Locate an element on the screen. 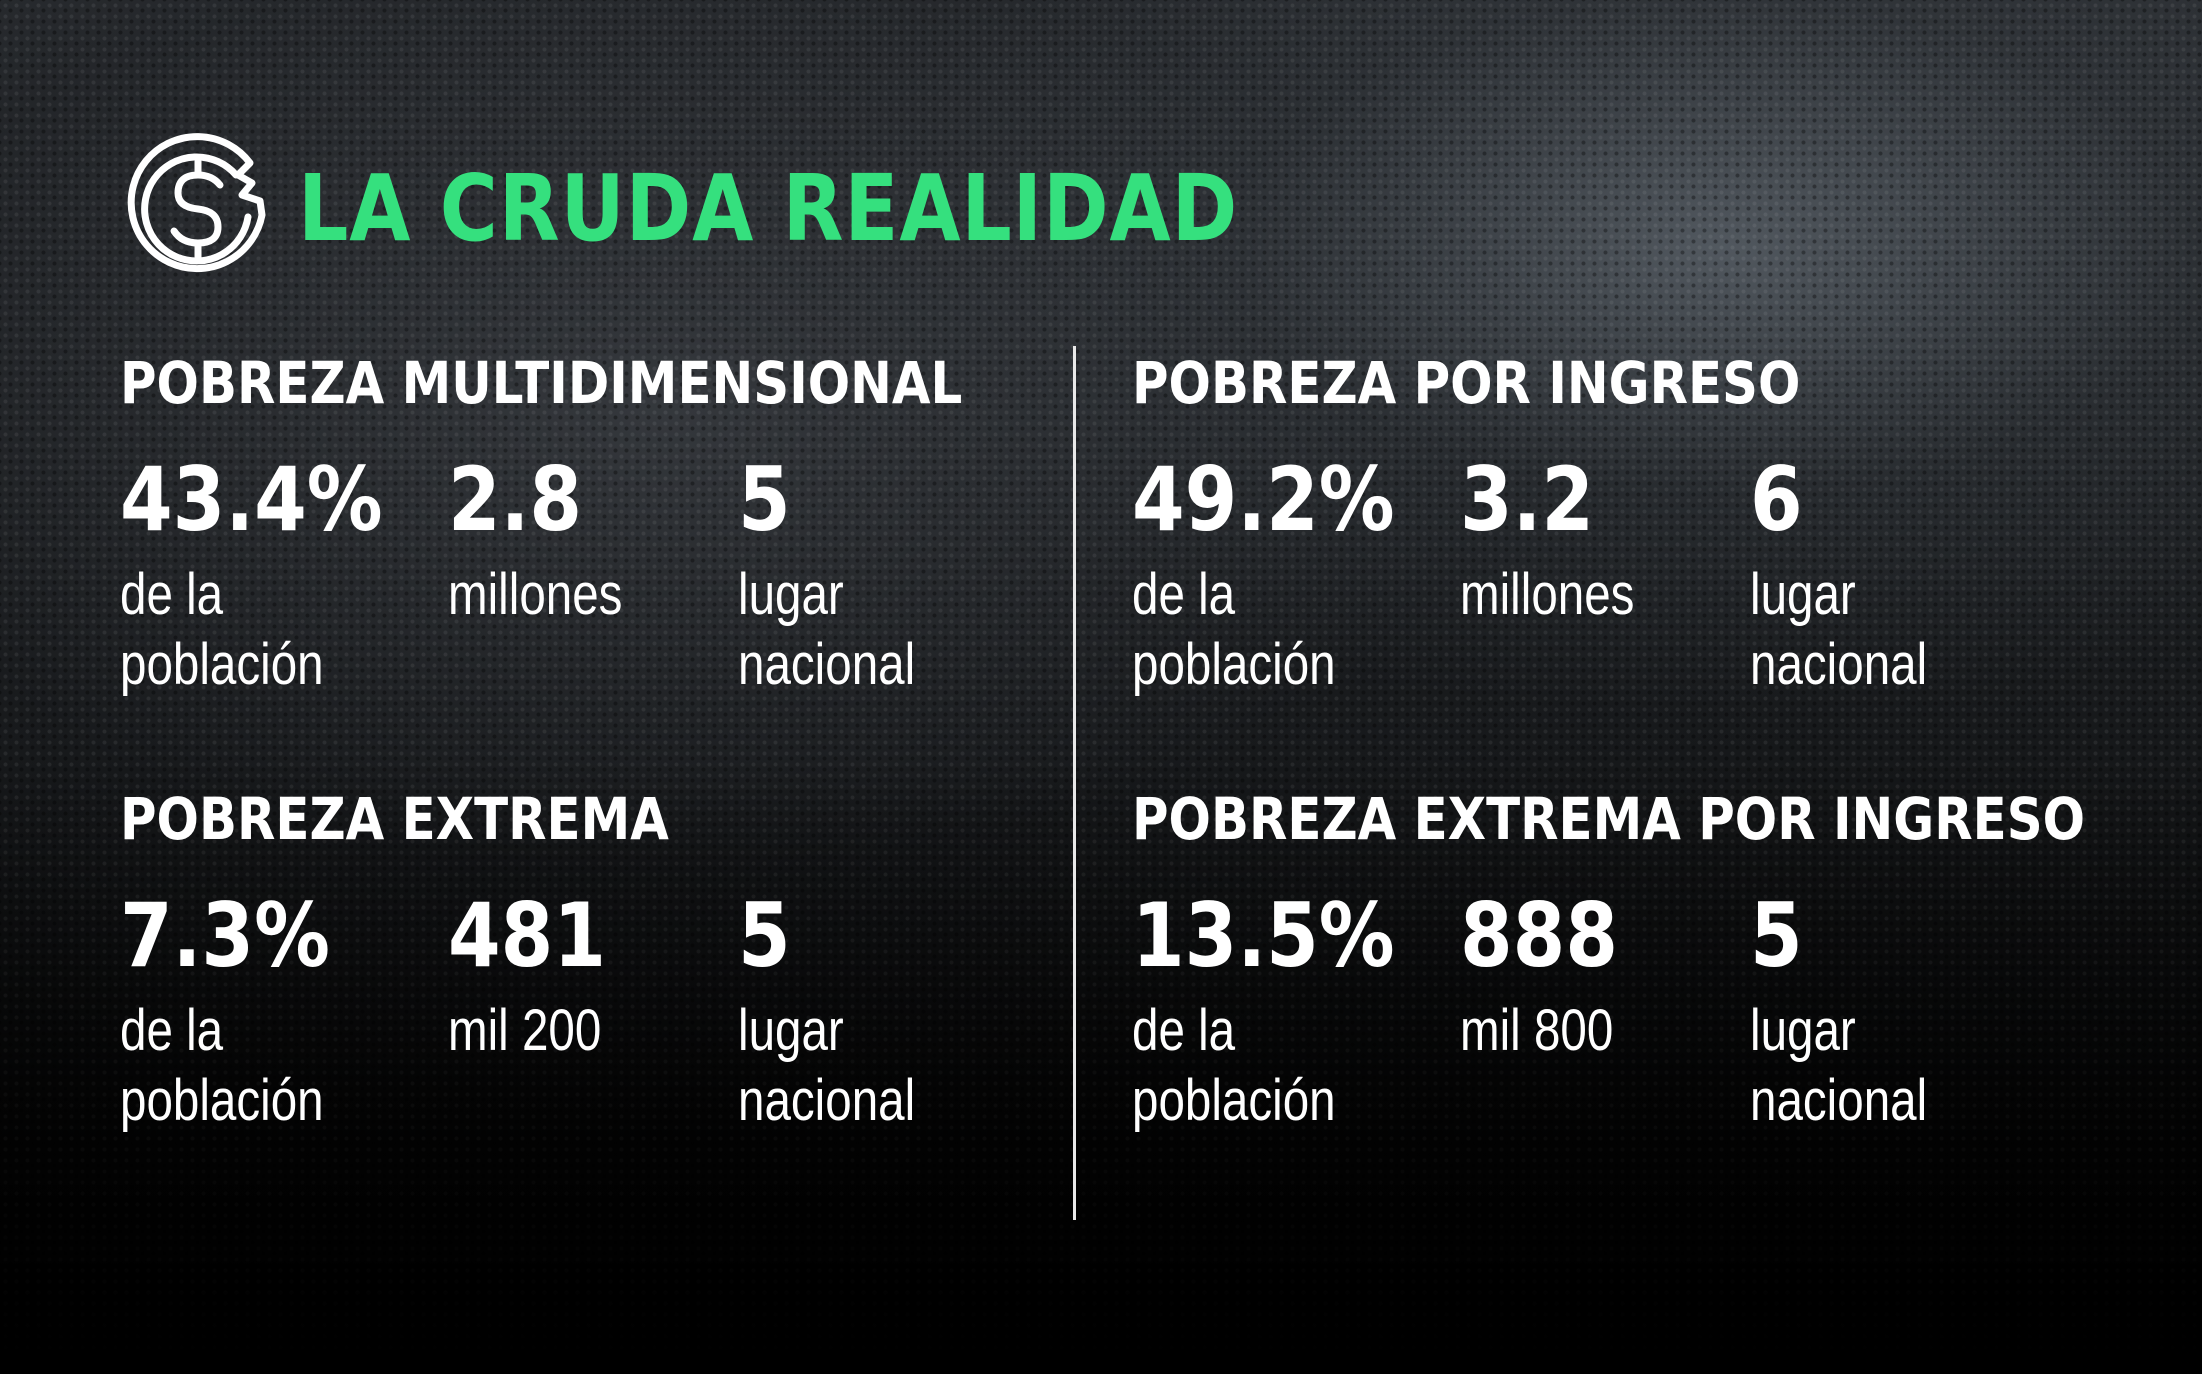 This screenshot has height=1374, width=2202. stat-people: 3.2 millones is located at coordinates (1610, 543).